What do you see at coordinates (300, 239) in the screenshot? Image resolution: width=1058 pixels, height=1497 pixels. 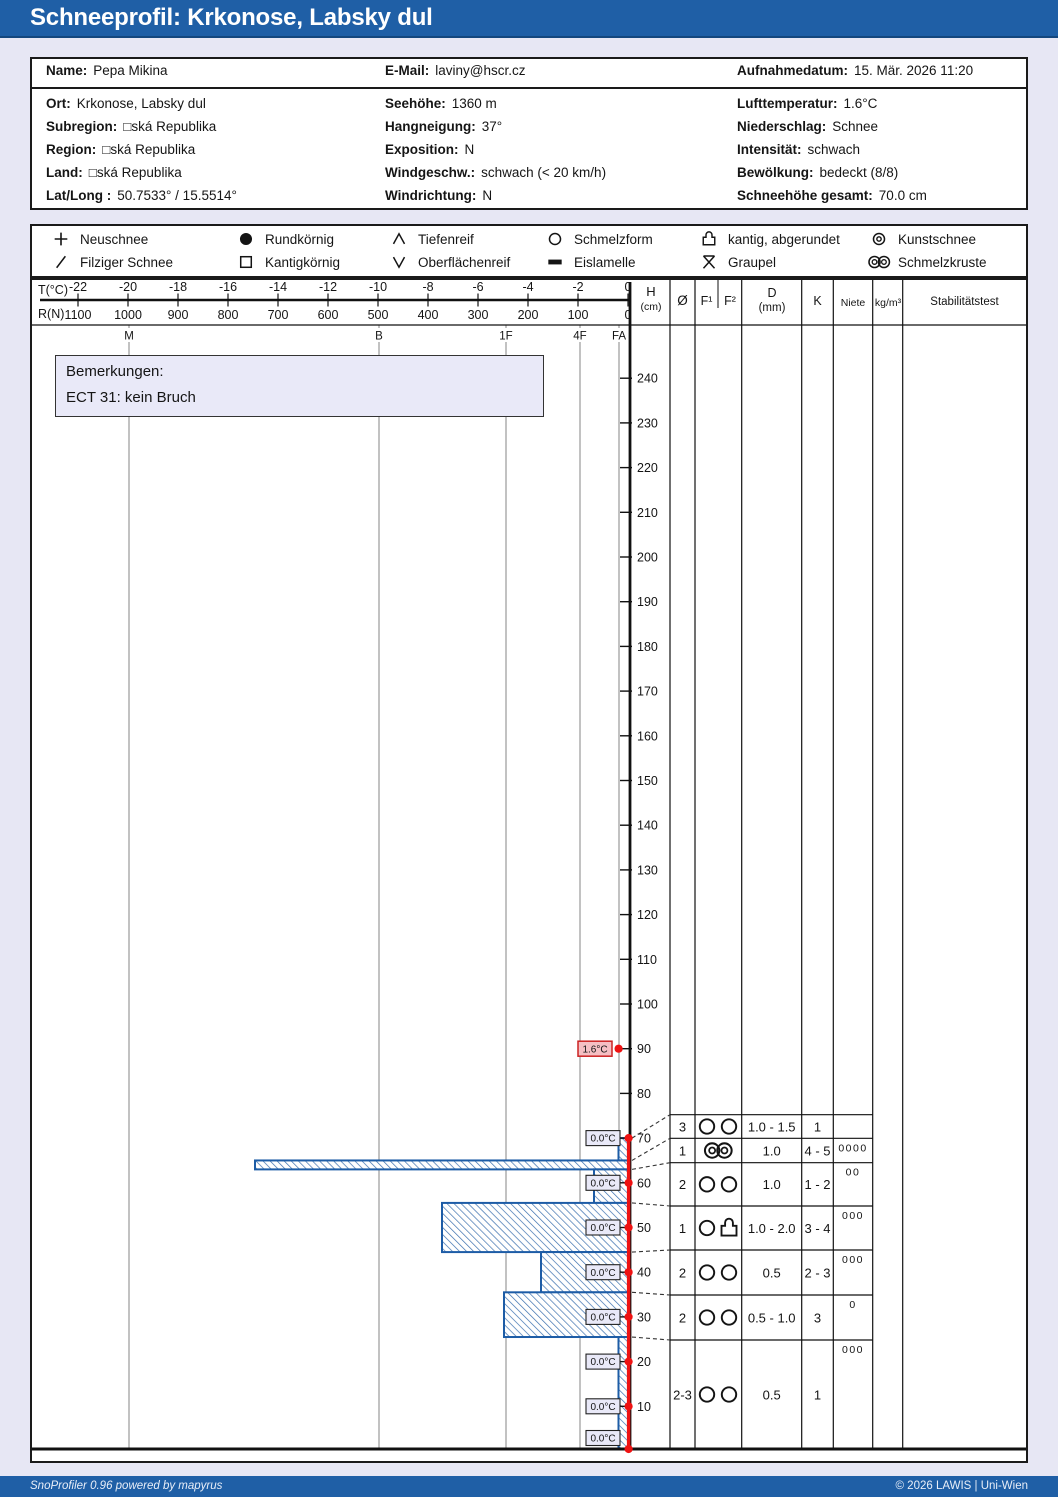 I see `legend-item-label: Rundkörnig` at bounding box center [300, 239].